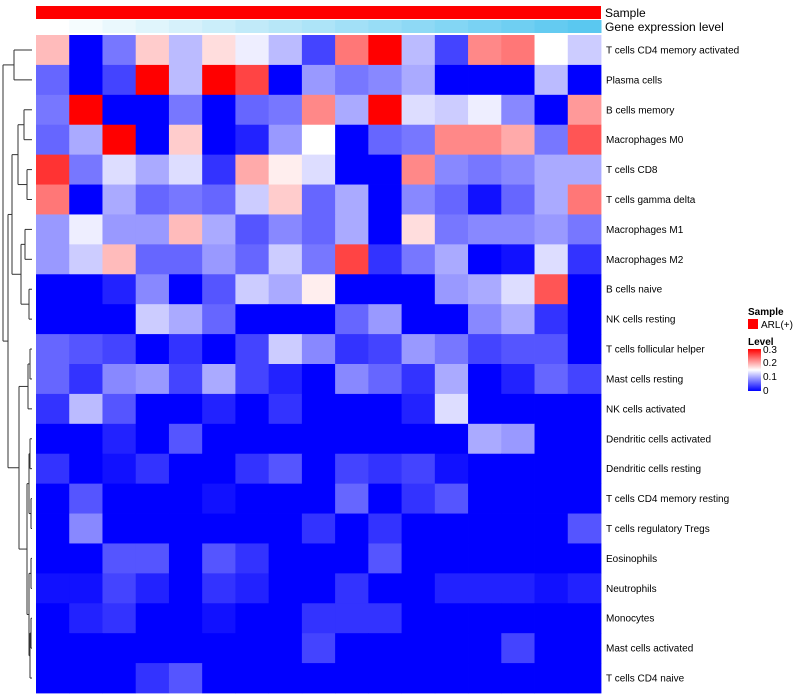  I want to click on legend-level-tick-1: 0.2, so click(770, 363).